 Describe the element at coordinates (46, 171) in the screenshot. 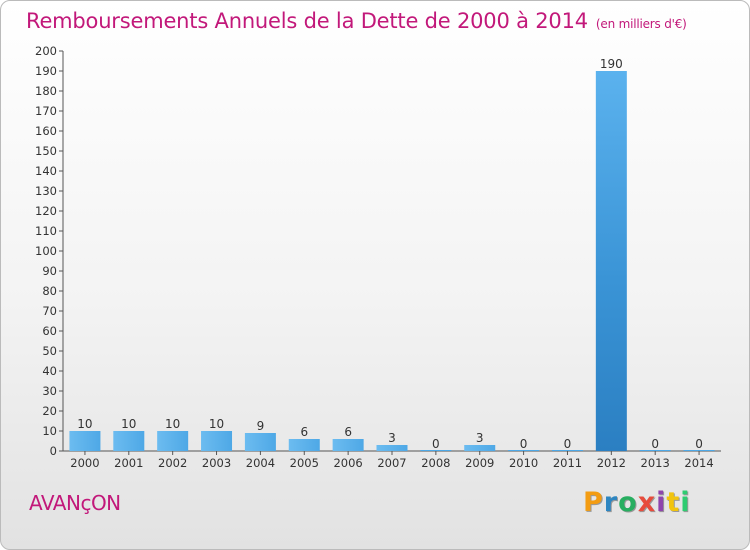

I see `y-tick-label: 140` at that location.